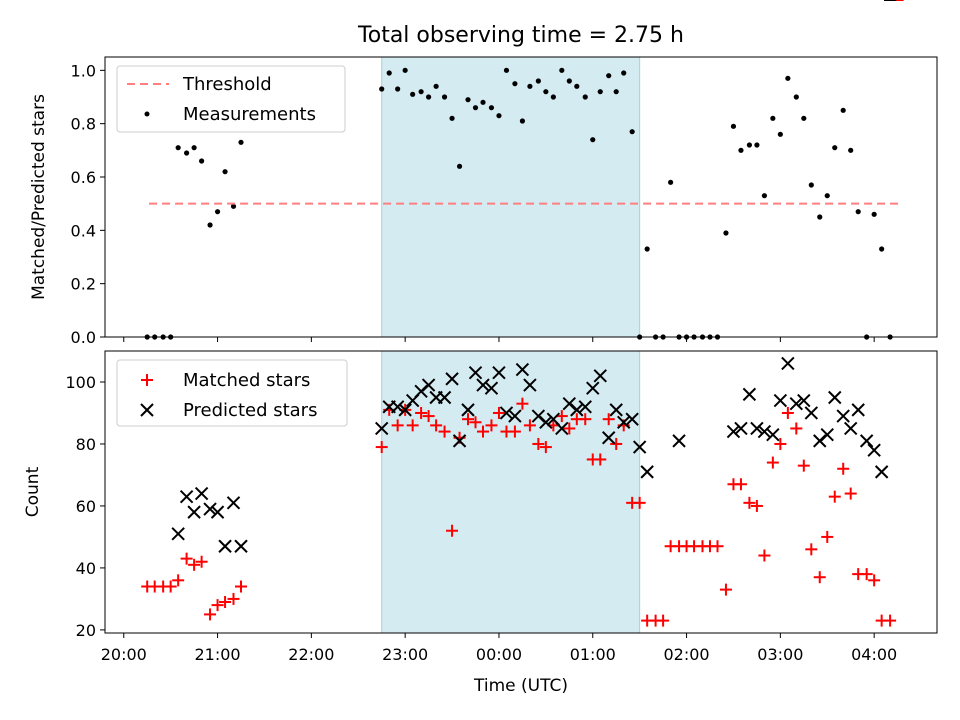 The height and width of the screenshot is (720, 960). Describe the element at coordinates (511, 197) in the screenshot. I see `top-observing-window` at that location.